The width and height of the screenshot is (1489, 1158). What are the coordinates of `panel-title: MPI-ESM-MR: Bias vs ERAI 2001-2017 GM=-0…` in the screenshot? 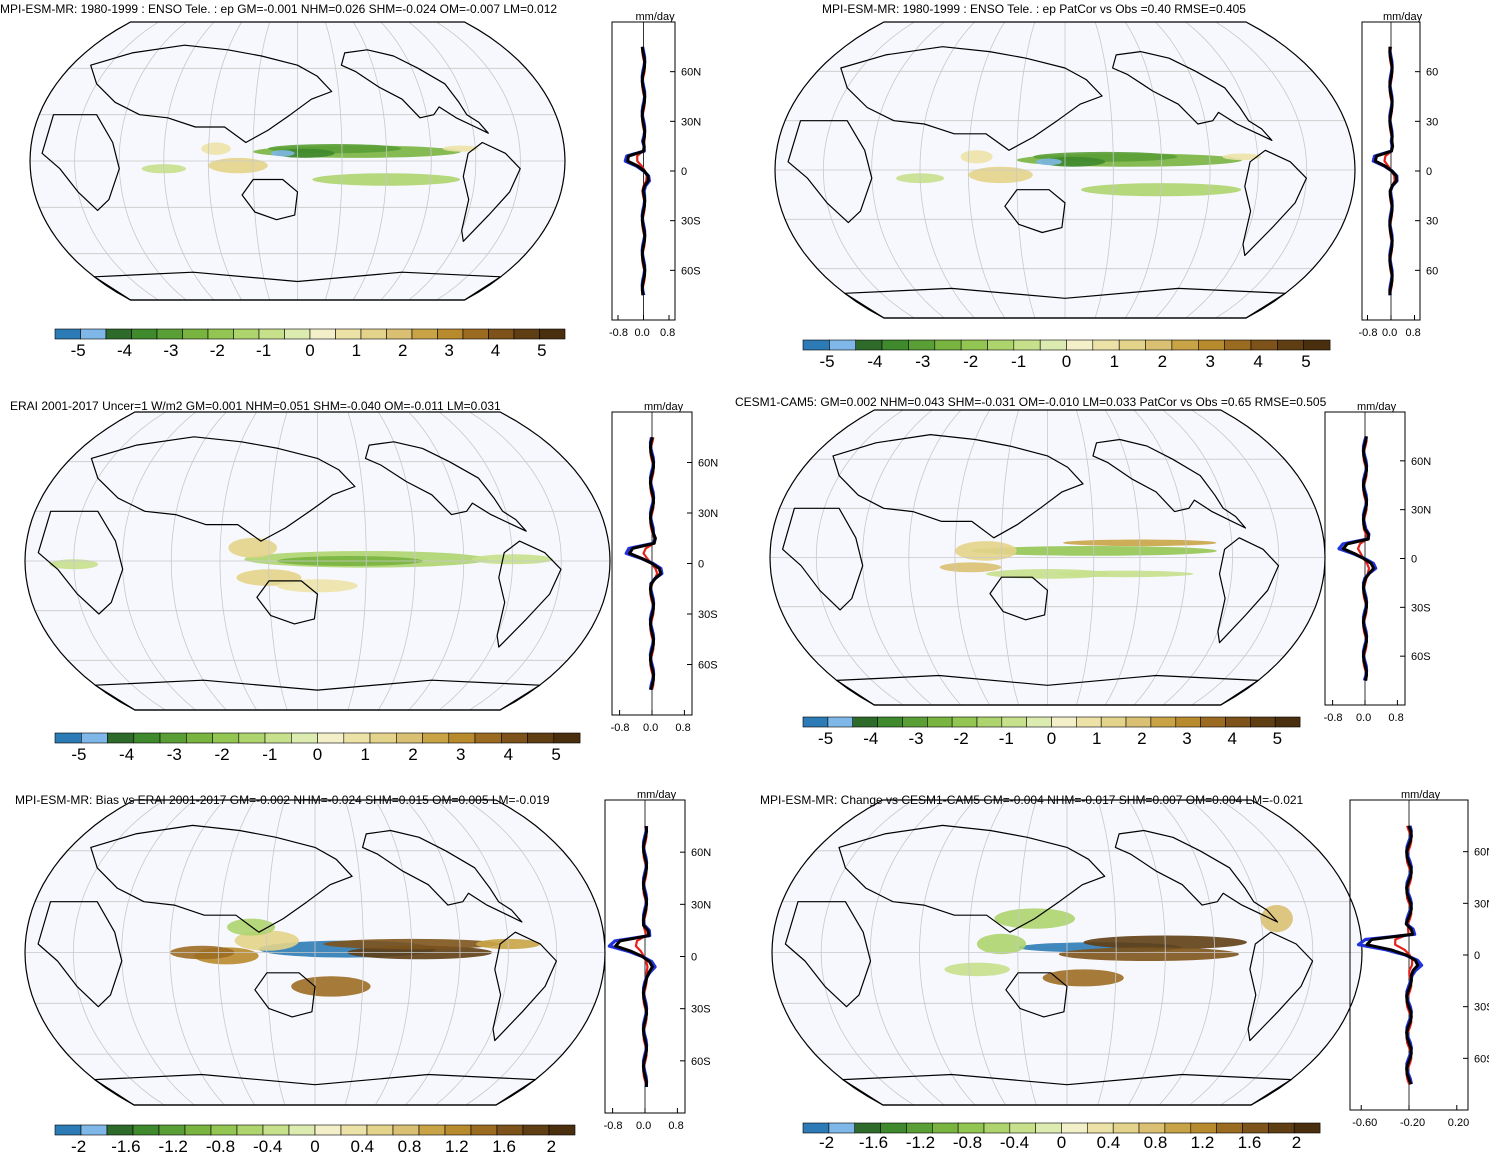 It's located at (282, 800).